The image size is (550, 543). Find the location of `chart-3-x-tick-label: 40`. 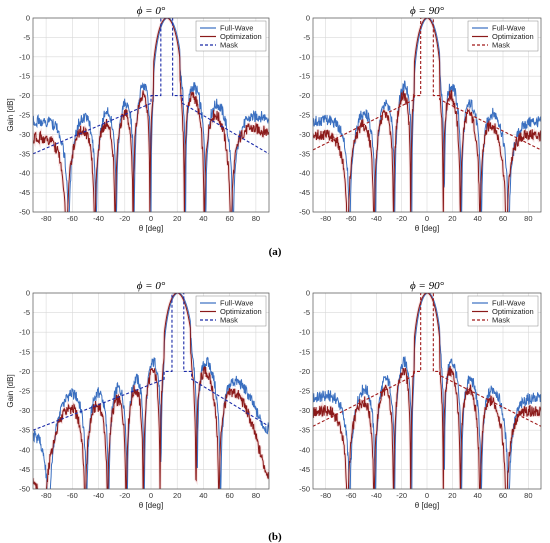

chart-3-x-tick-label: 40 is located at coordinates (203, 495).